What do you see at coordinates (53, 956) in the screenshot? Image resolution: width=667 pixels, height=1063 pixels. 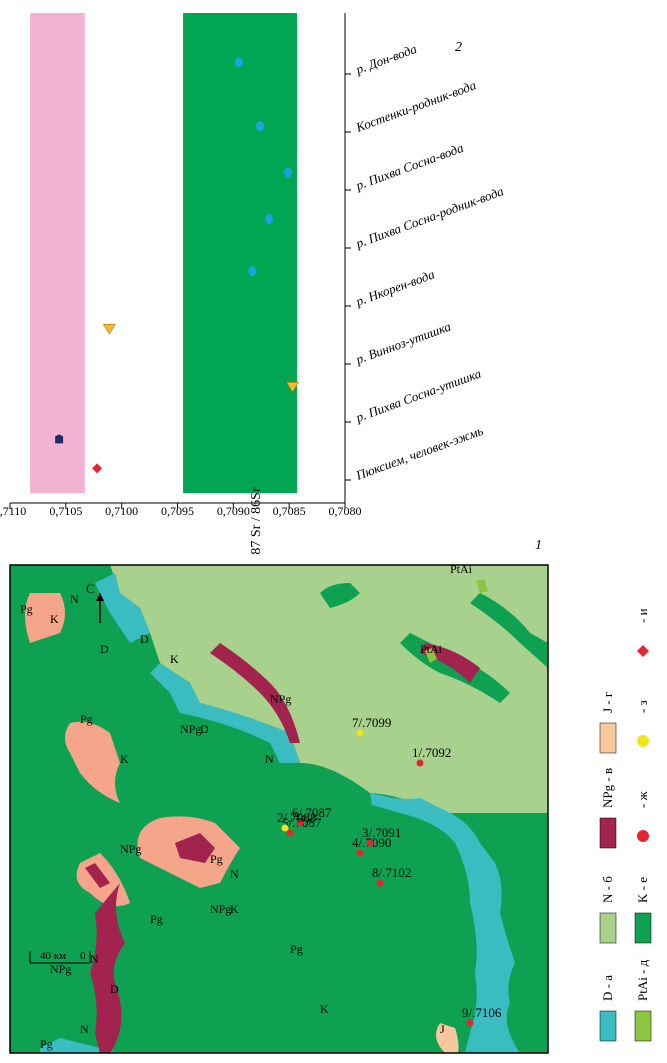 I see `scale-40km: 40 км` at bounding box center [53, 956].